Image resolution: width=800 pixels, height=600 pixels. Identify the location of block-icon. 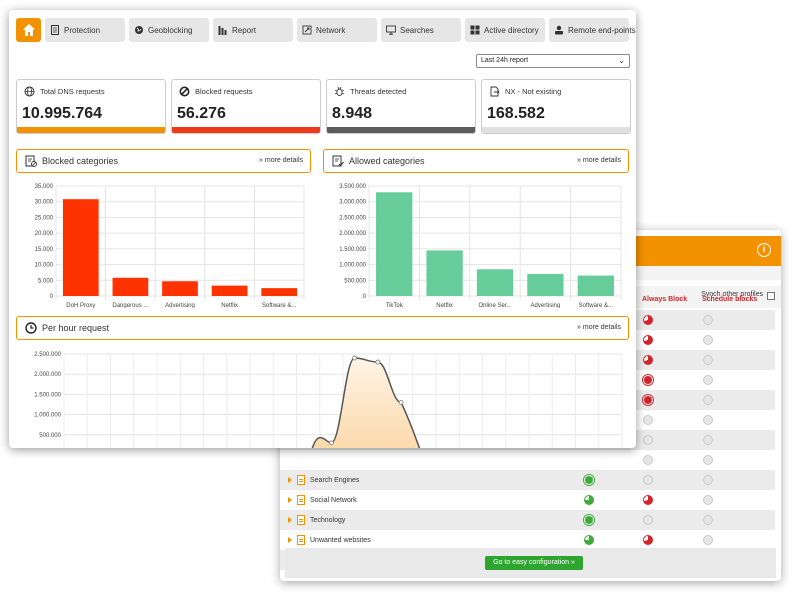
(184, 91).